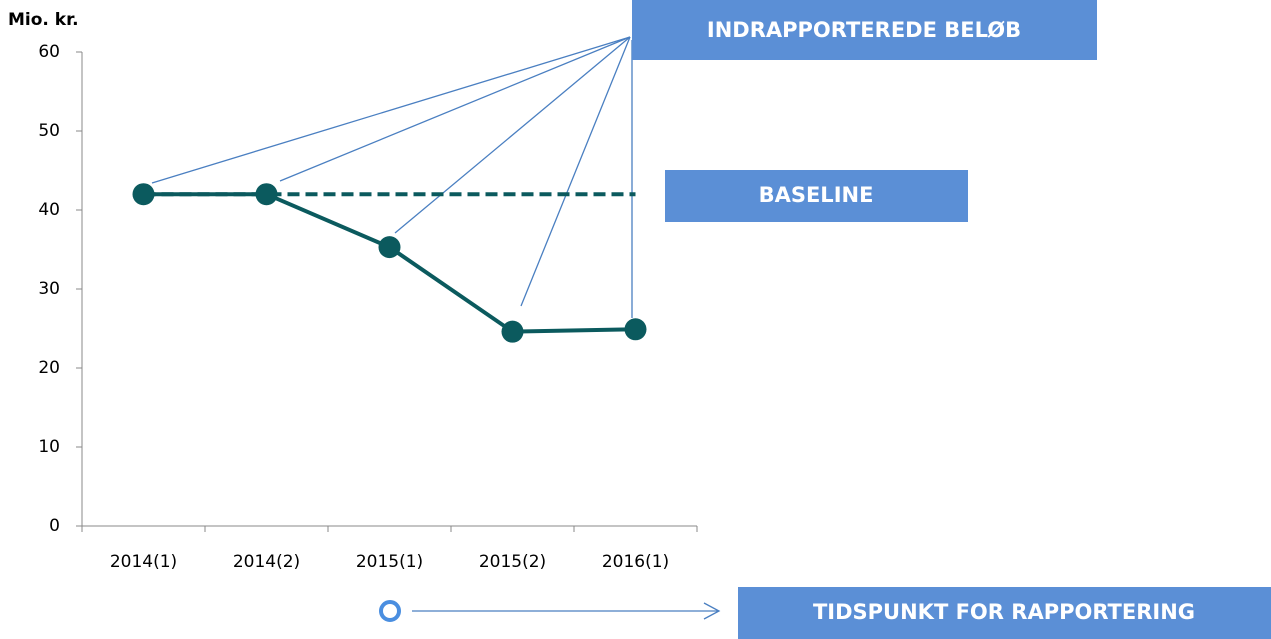  What do you see at coordinates (49, 289) in the screenshot?
I see `y-tick-label: 30` at bounding box center [49, 289].